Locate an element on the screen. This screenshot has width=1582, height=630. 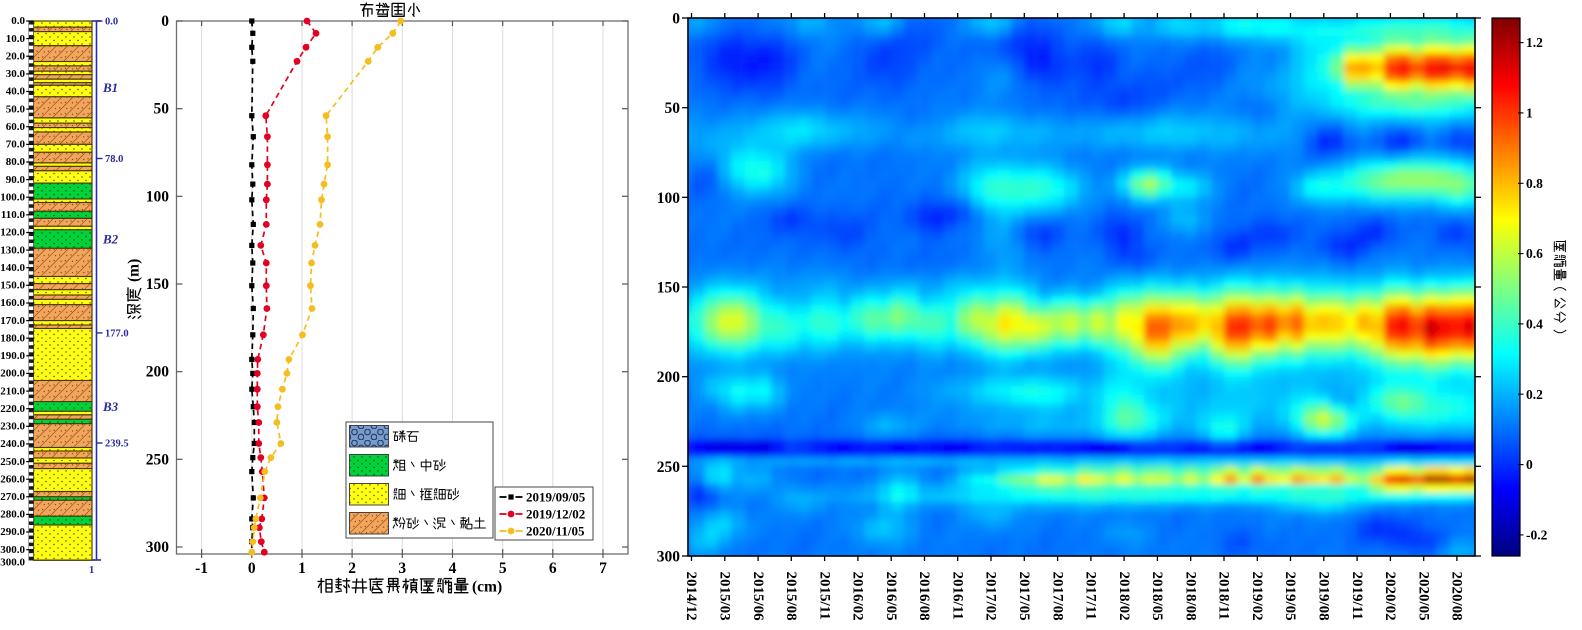
svg-text: -0.2 is located at coordinates (1537, 535).